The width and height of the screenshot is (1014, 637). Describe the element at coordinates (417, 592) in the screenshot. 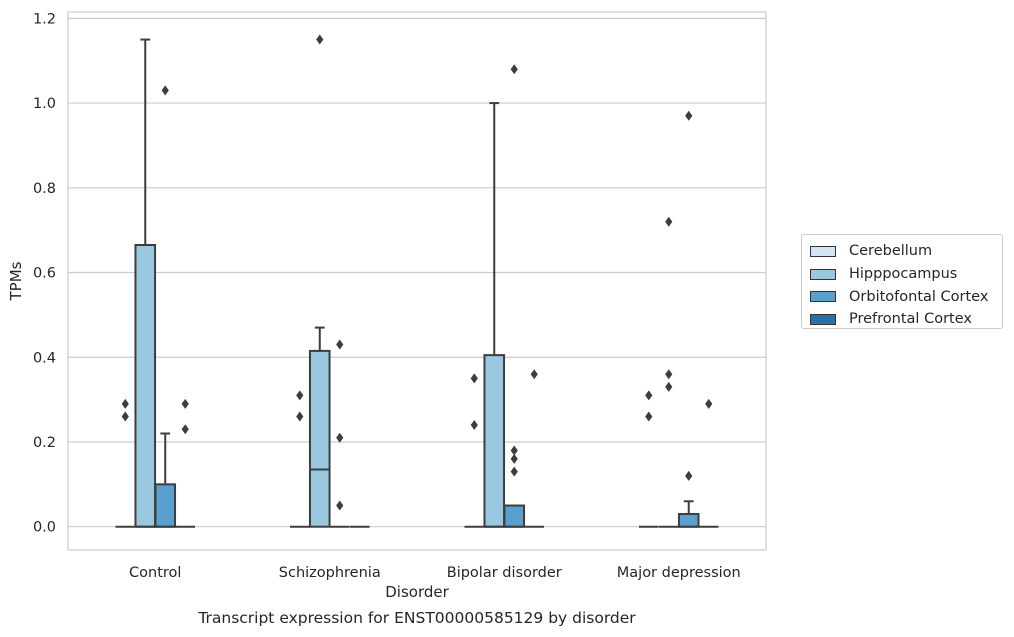

I see `x-axis-label: Disorder` at that location.